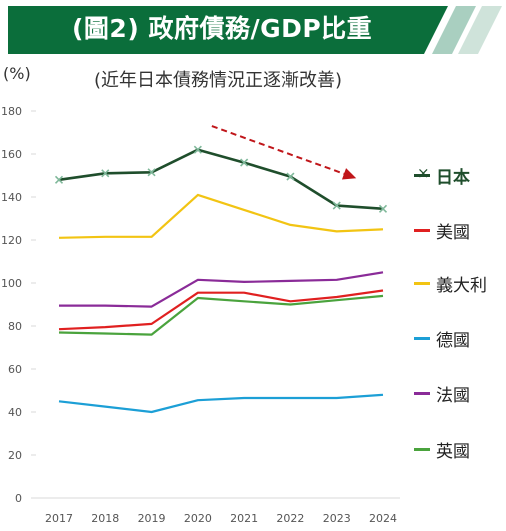  I want to click on y-tick-label: 40, so click(15, 412).